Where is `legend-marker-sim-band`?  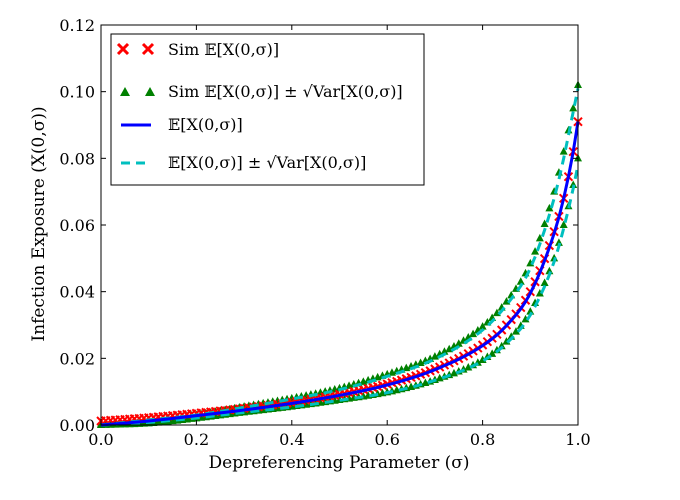 legend-marker-sim-band is located at coordinates (137, 91).